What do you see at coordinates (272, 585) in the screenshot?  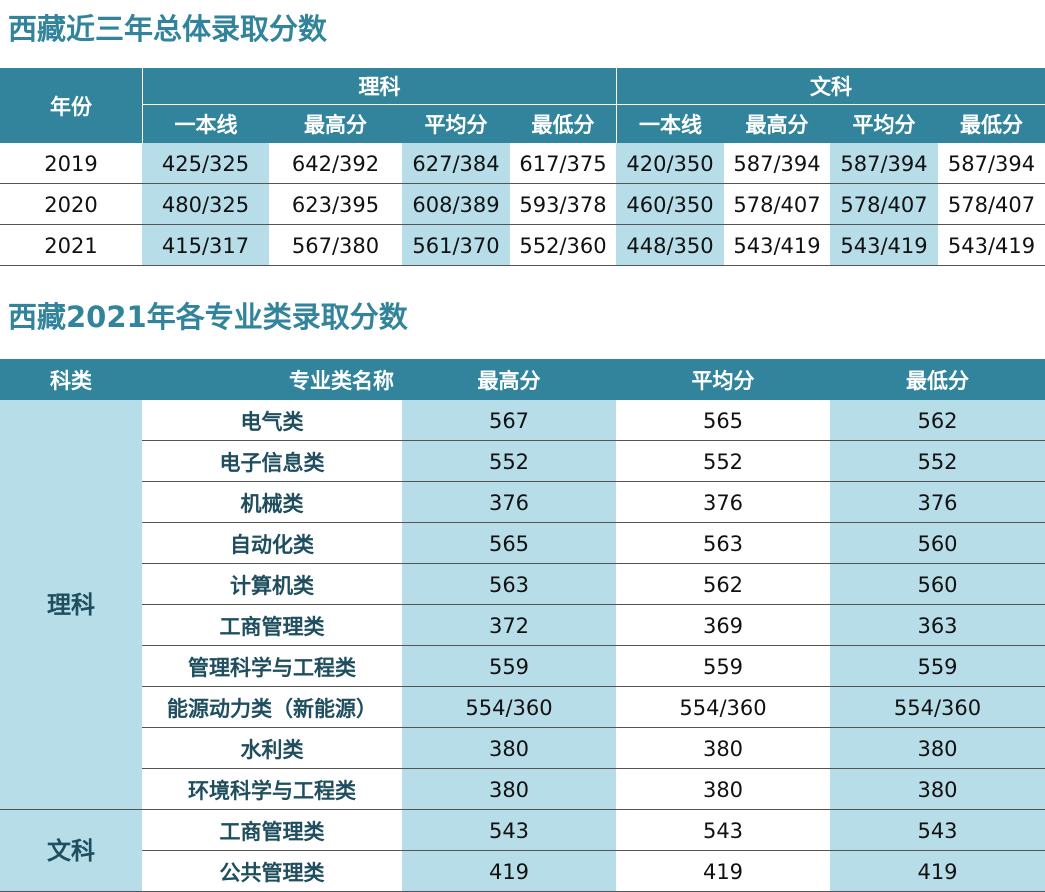 I see `major-name: 计算机类` at bounding box center [272, 585].